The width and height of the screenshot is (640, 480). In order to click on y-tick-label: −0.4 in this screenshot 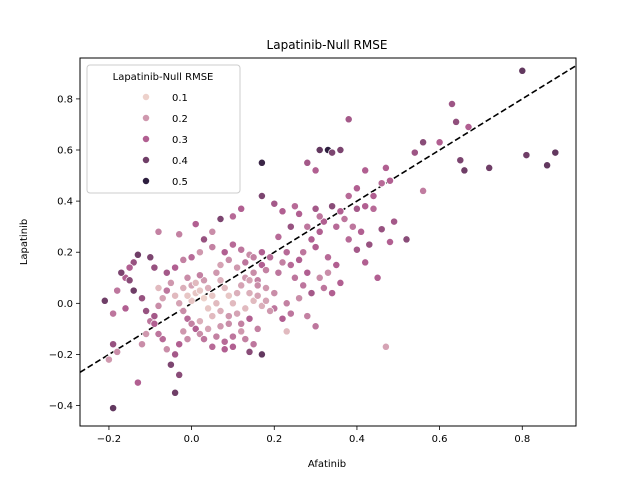, I will do `click(61, 406)`.